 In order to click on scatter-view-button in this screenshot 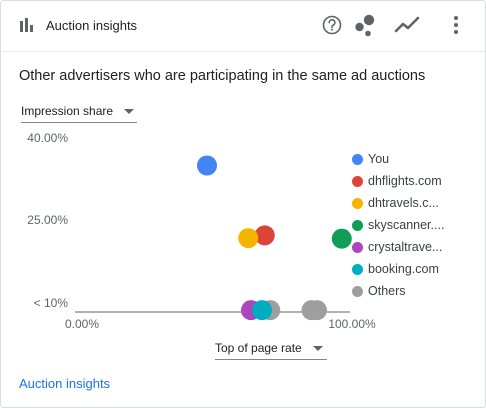, I will do `click(365, 25)`.